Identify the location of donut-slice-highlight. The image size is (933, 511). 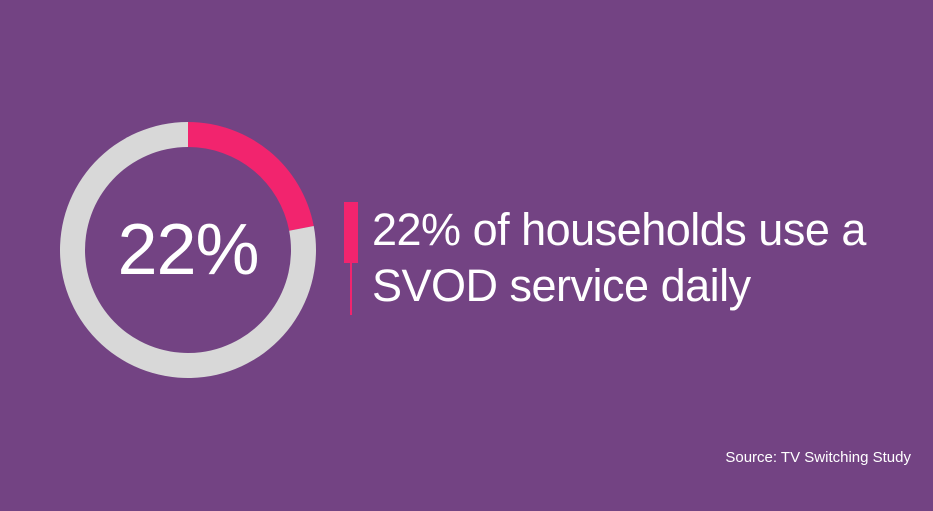
(251, 176).